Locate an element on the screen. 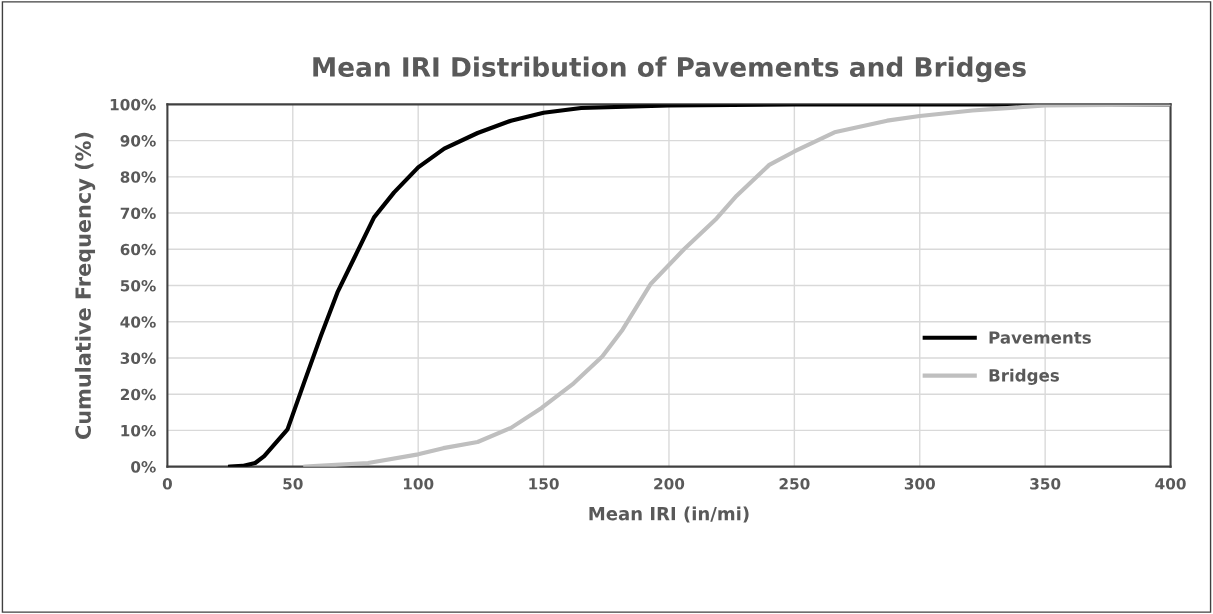 This screenshot has height=614, width=1213. y-tick-label: 10% is located at coordinates (138, 430).